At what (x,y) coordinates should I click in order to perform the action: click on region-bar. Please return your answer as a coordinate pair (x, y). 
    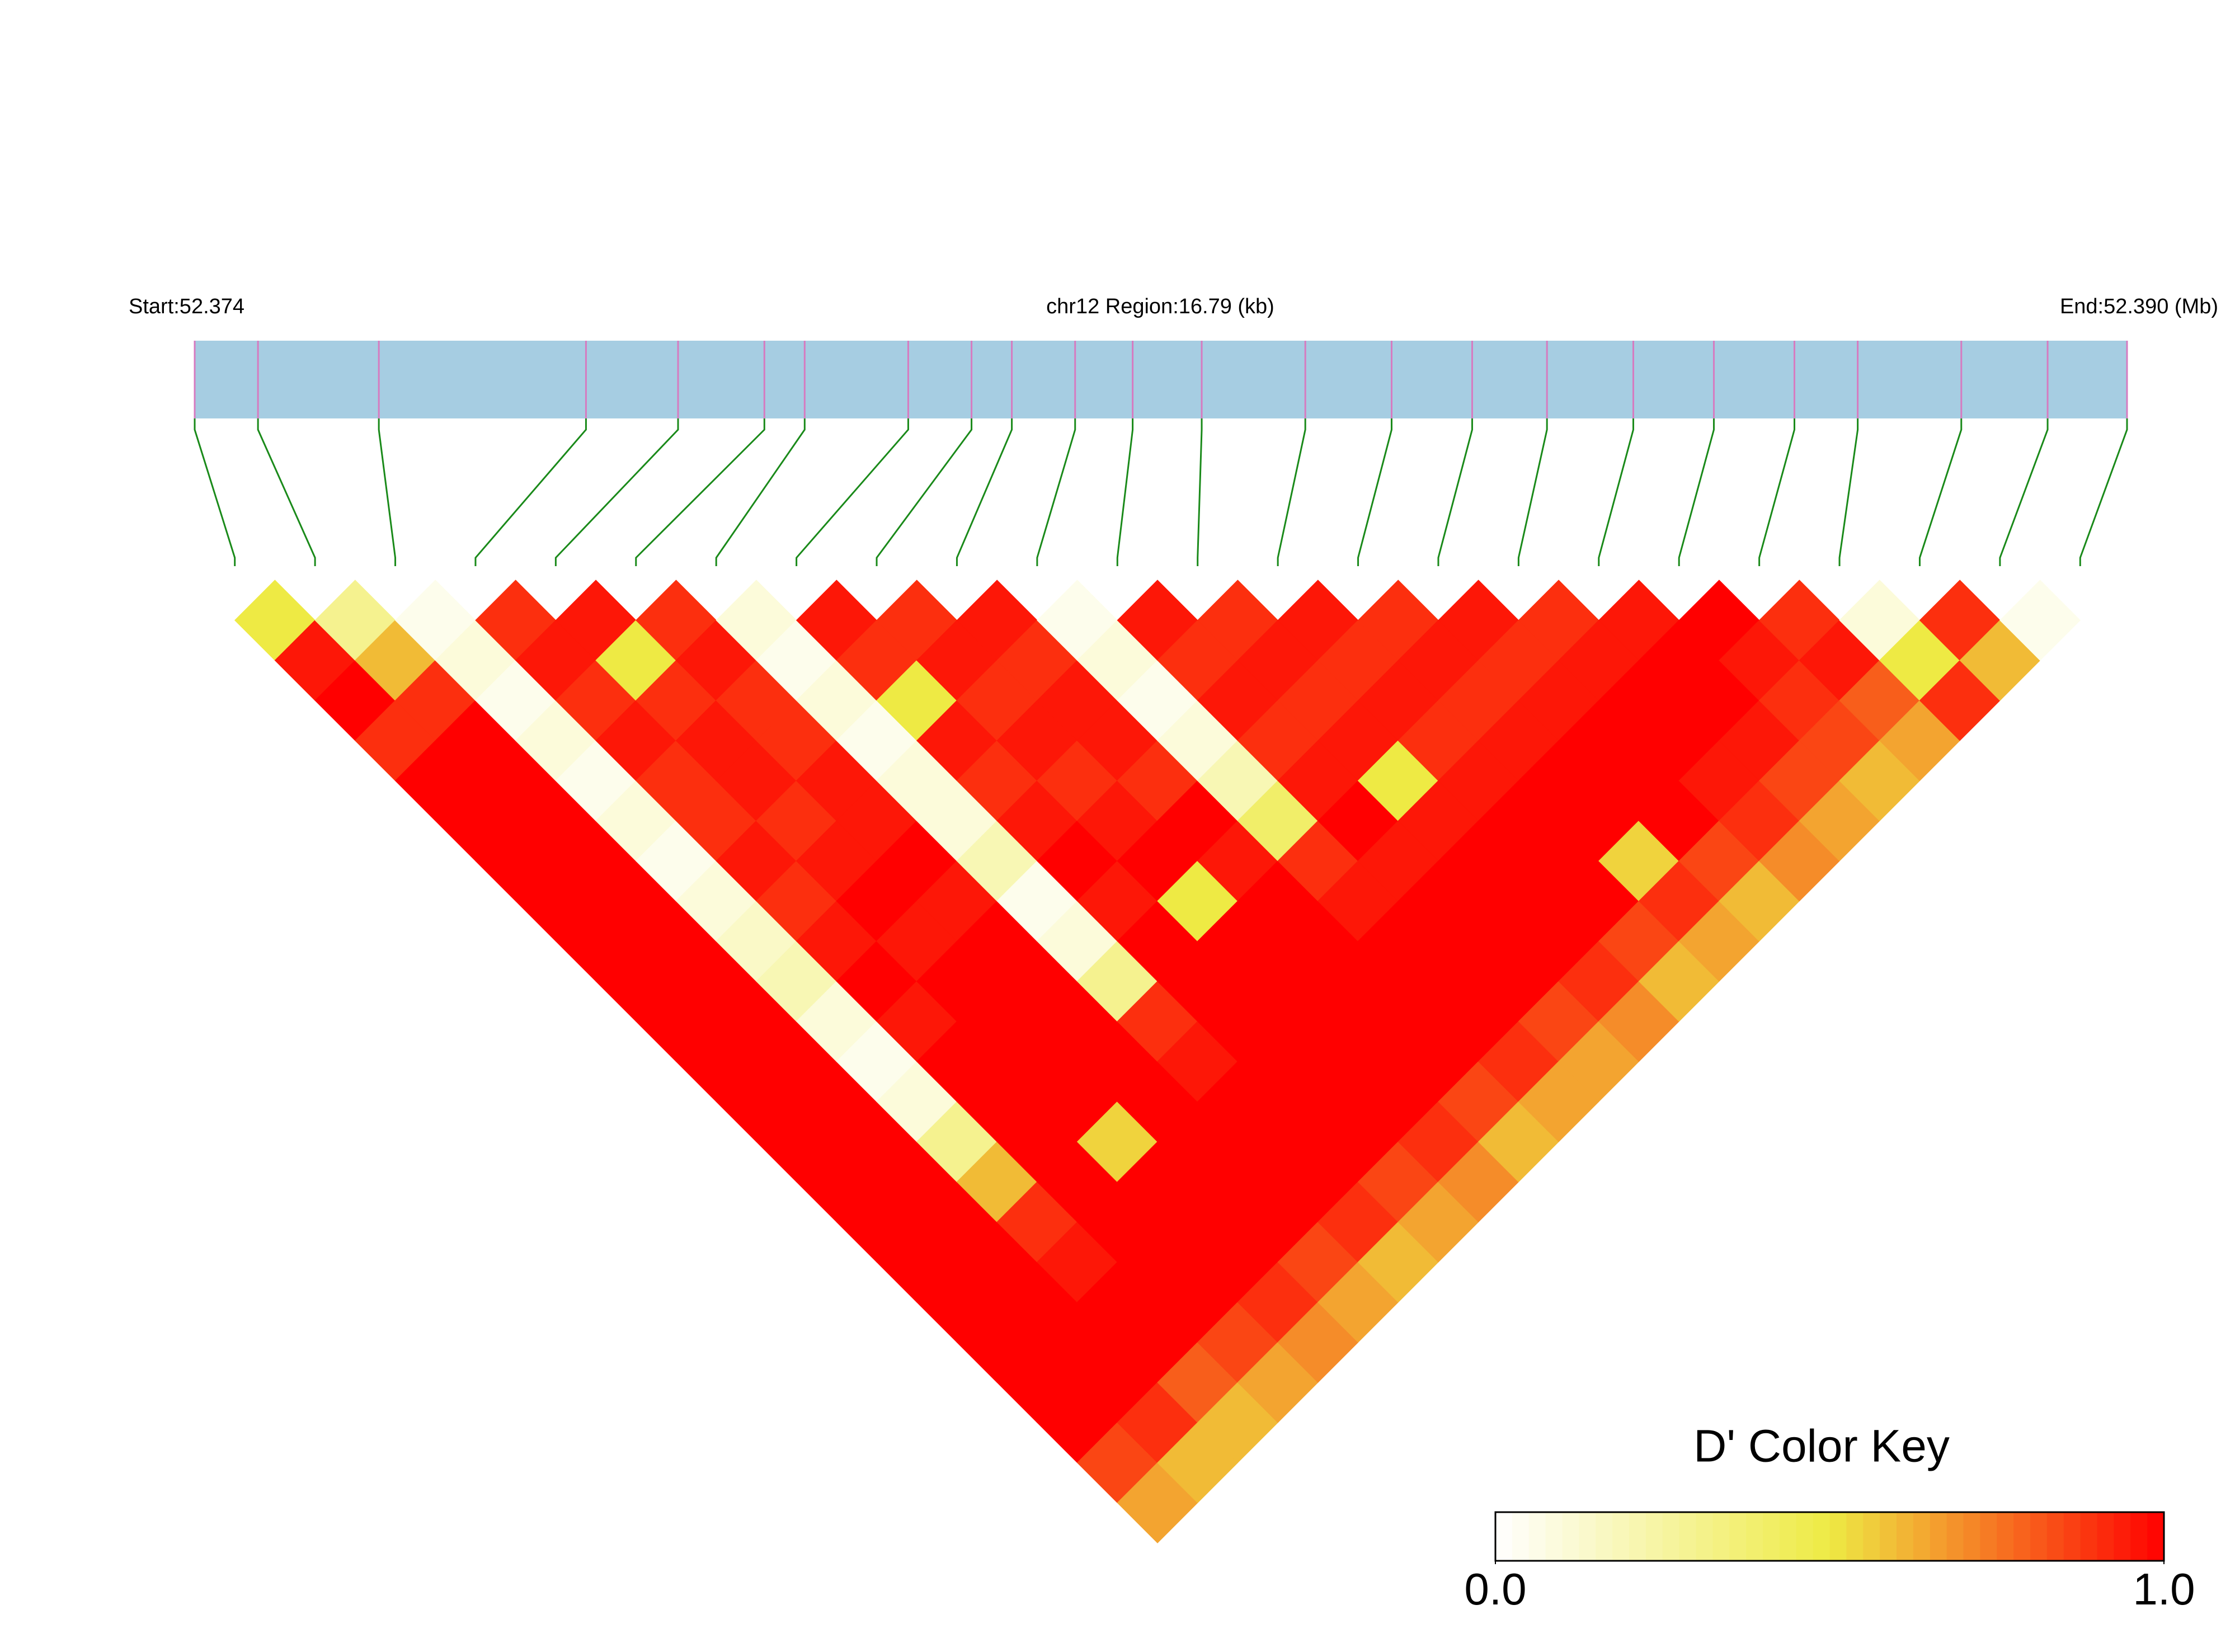
    Looking at the image, I should click on (1161, 379).